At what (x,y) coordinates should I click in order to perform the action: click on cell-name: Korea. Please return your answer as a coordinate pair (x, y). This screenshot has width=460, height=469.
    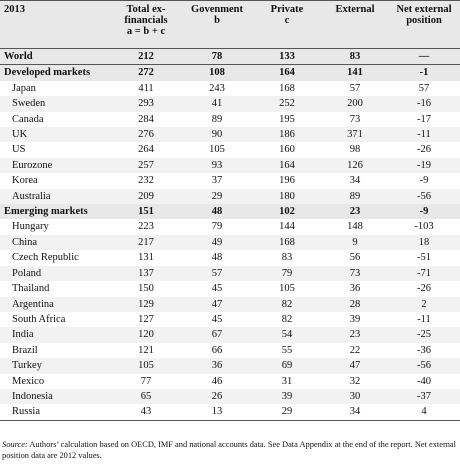
    Looking at the image, I should click on (25, 181).